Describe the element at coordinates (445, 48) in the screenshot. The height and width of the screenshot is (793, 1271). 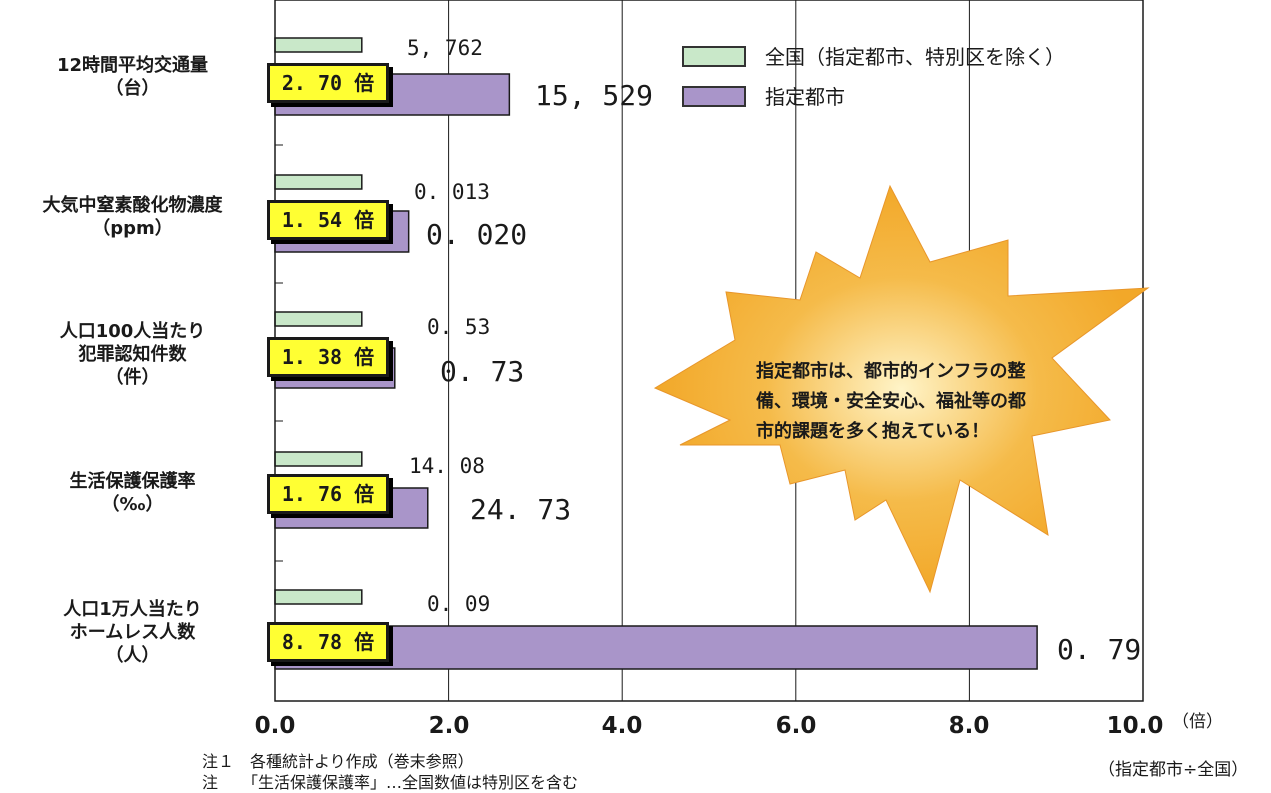
I see `national-value-label: 5, 762` at that location.